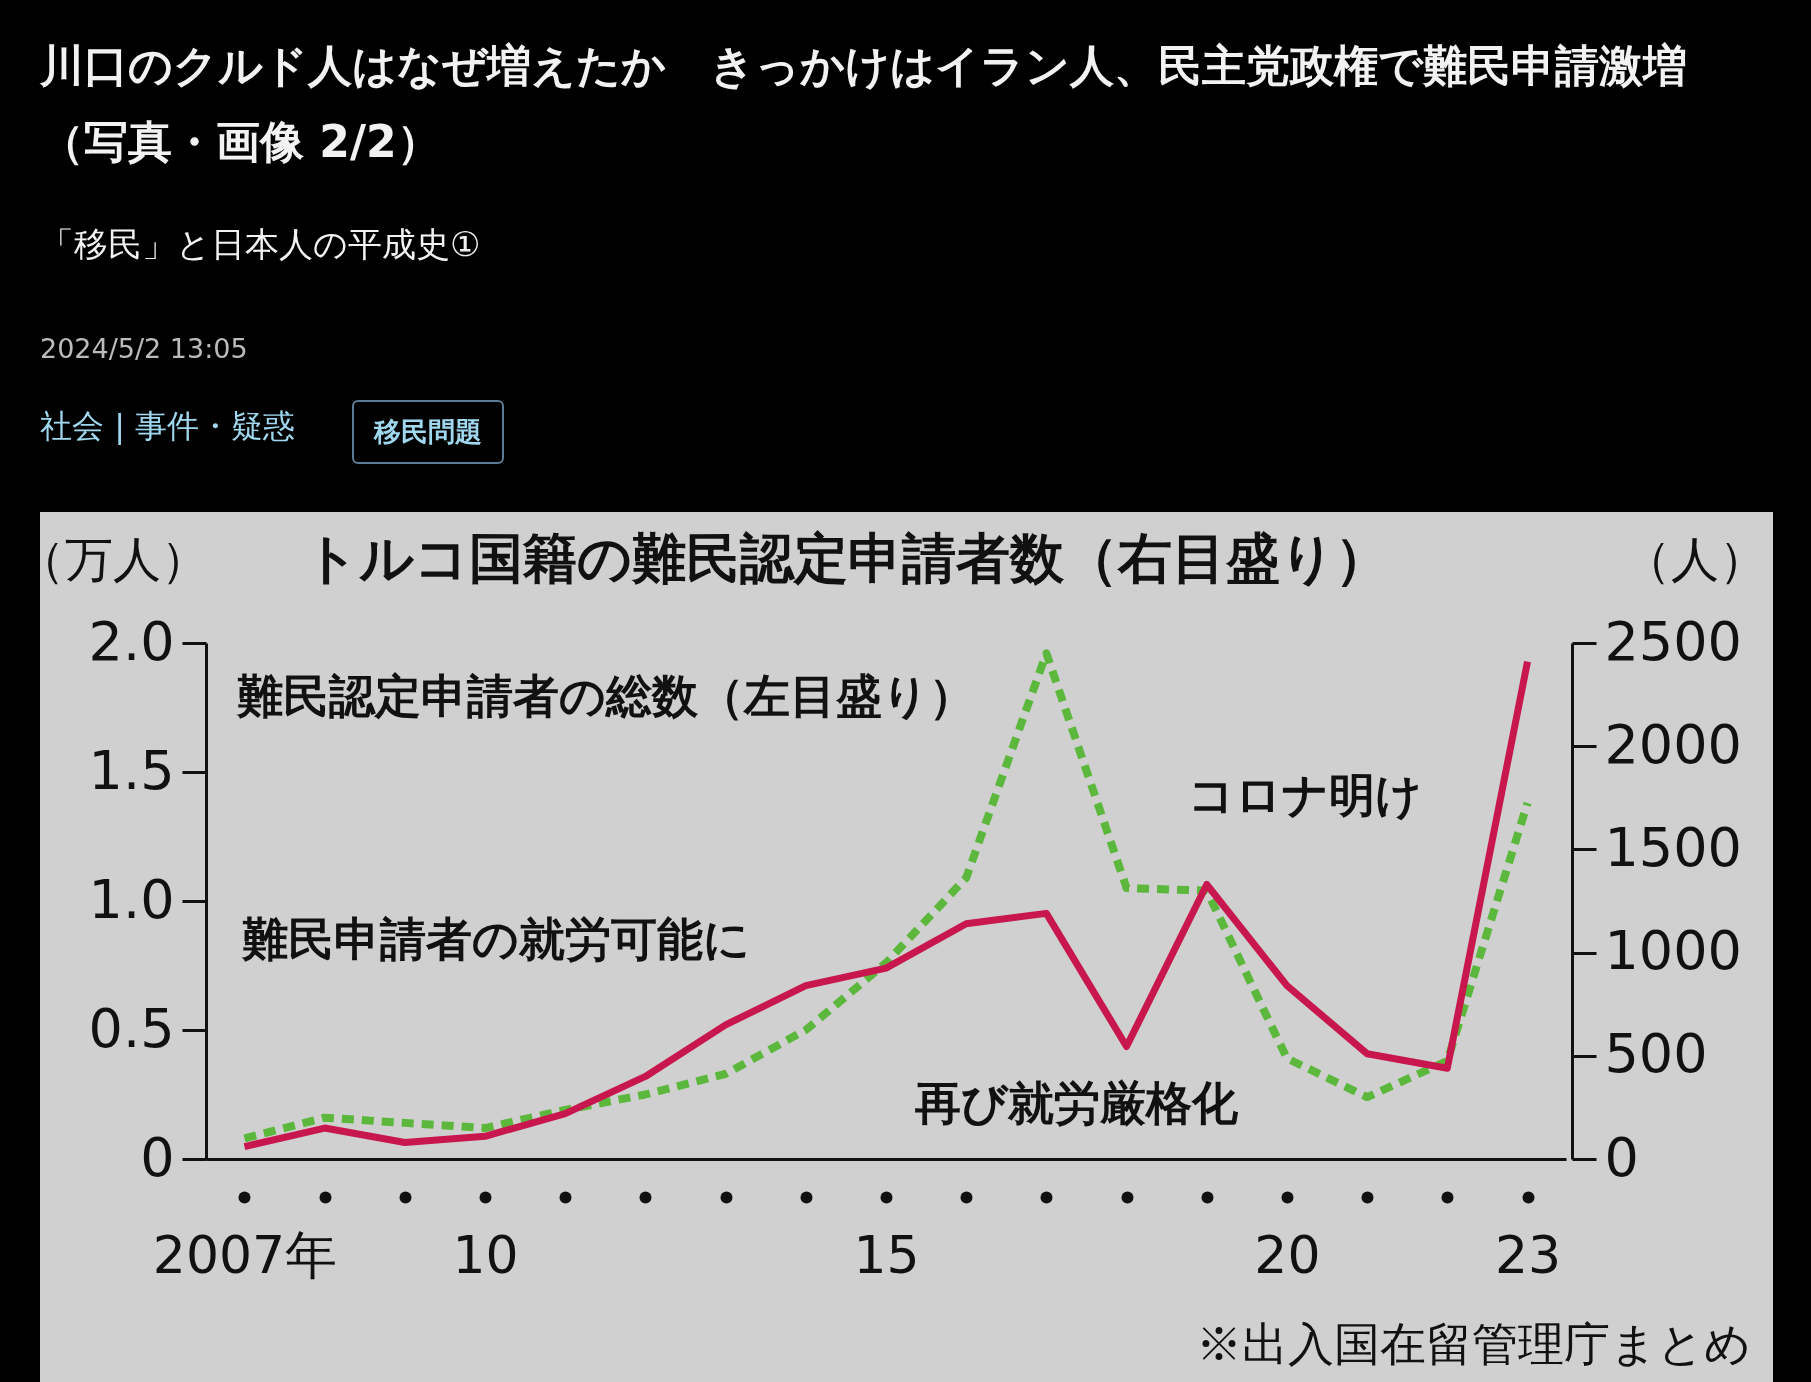 This screenshot has width=1811, height=1382. I want to click on x-tick-label: 15, so click(886, 1254).